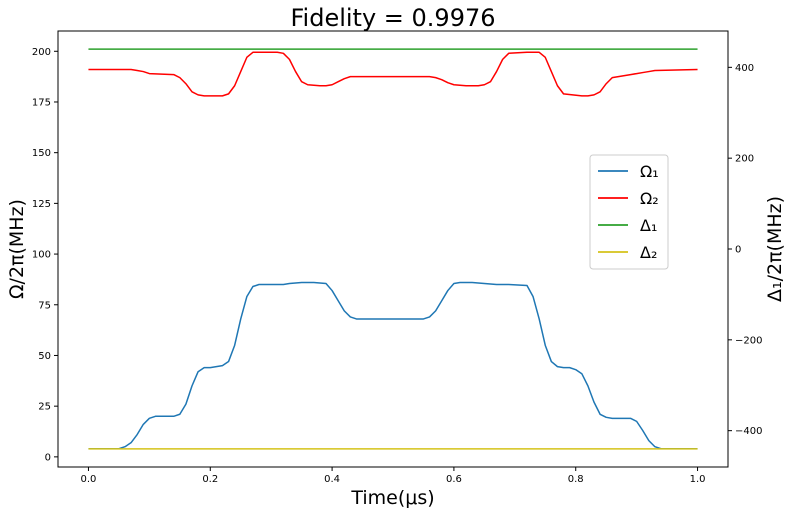  What do you see at coordinates (44, 356) in the screenshot?
I see `y-left-tick-label: 50` at bounding box center [44, 356].